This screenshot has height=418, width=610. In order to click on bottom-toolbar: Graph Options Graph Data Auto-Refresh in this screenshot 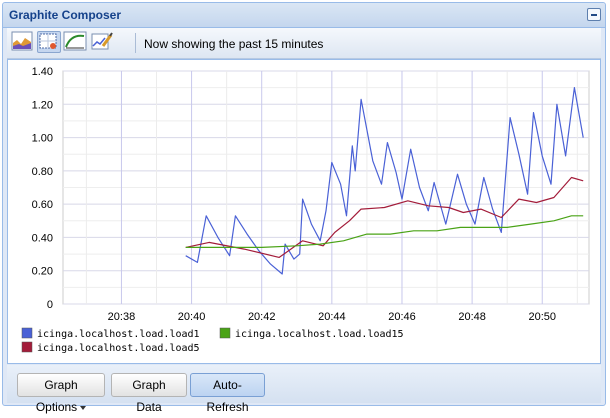, I will do `click(304, 389)`.